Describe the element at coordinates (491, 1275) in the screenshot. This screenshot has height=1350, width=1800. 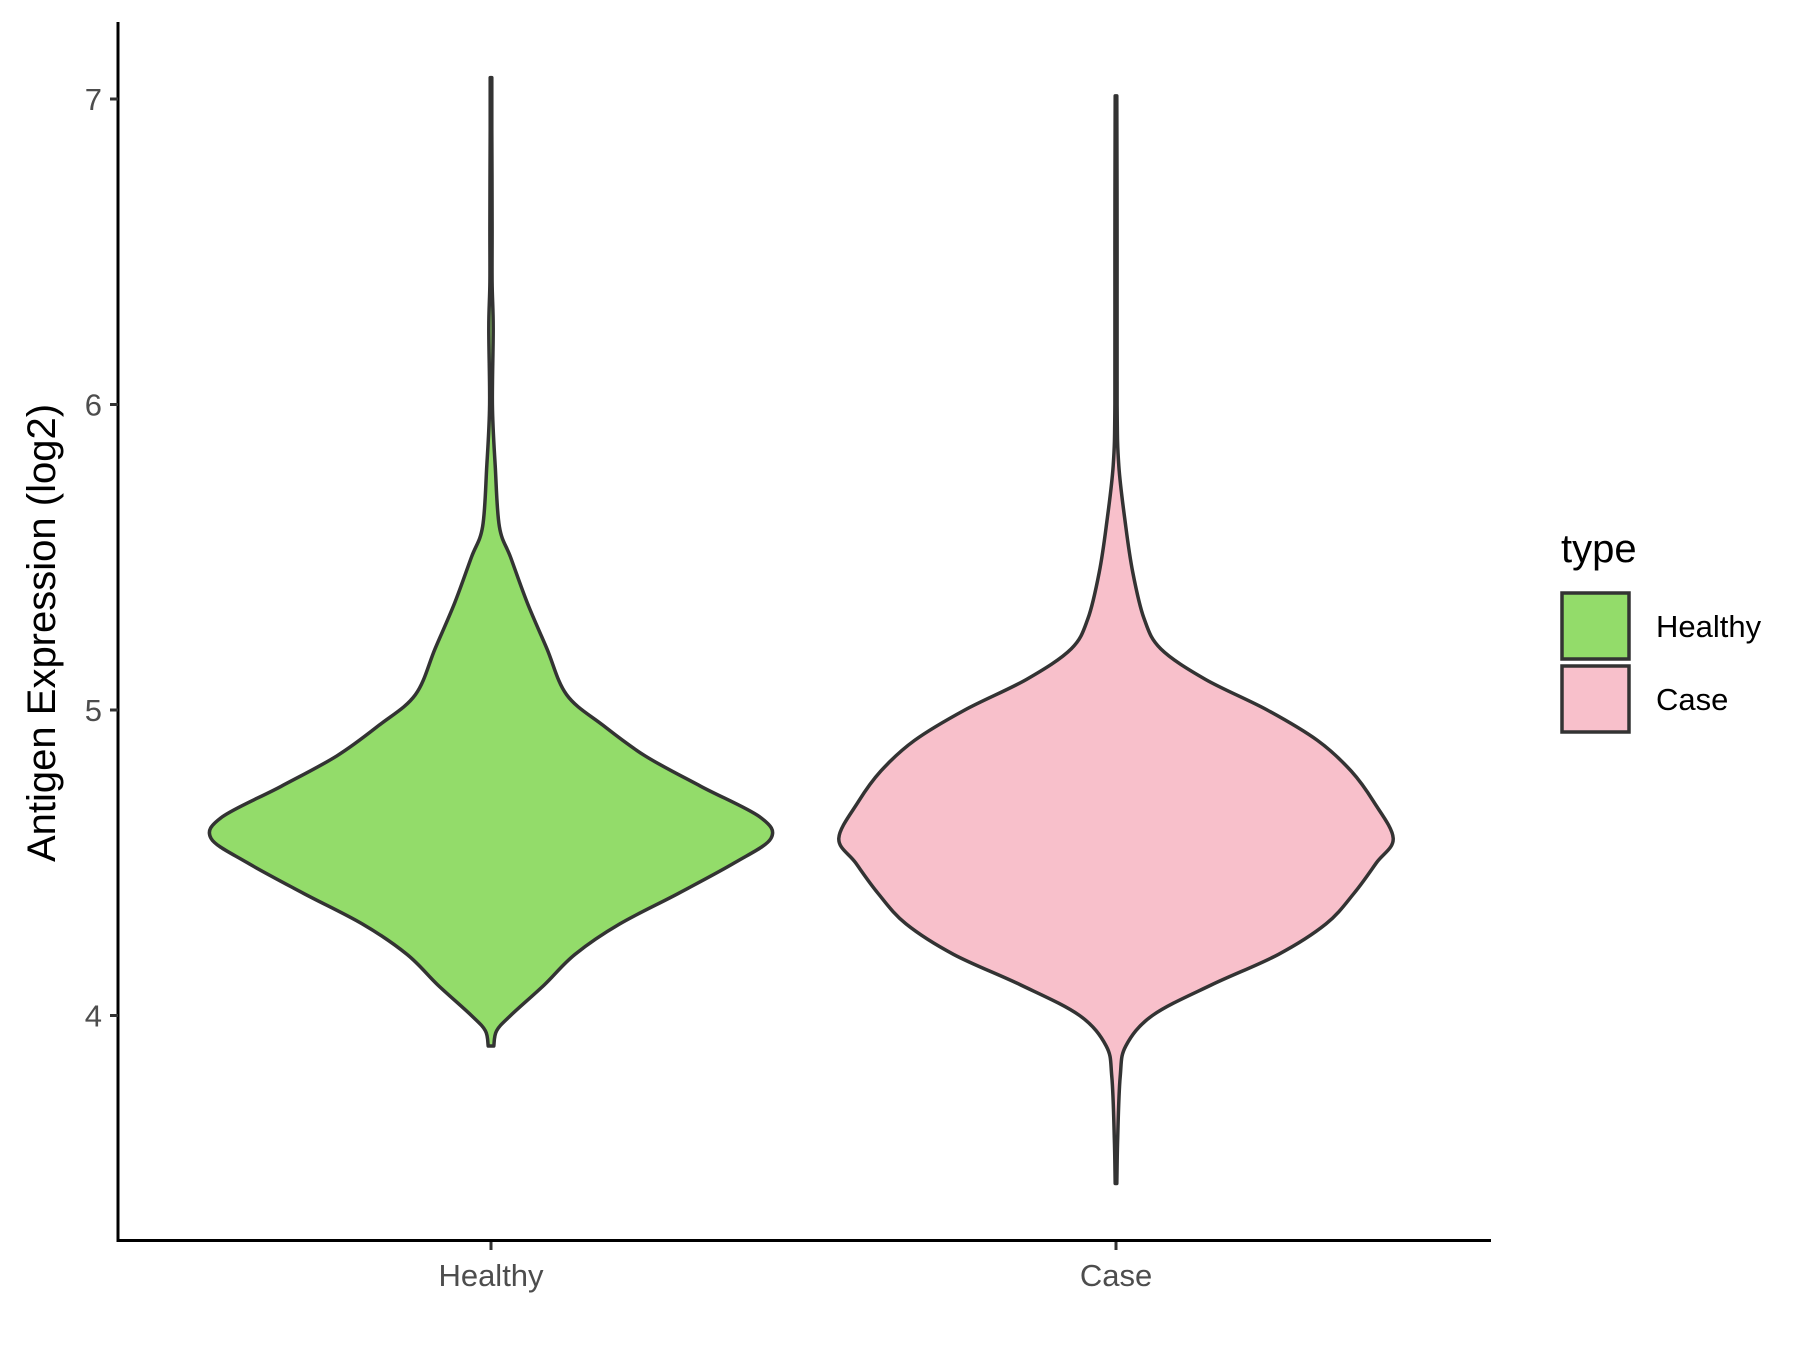
I see `x-tick-label: Healthy` at that location.